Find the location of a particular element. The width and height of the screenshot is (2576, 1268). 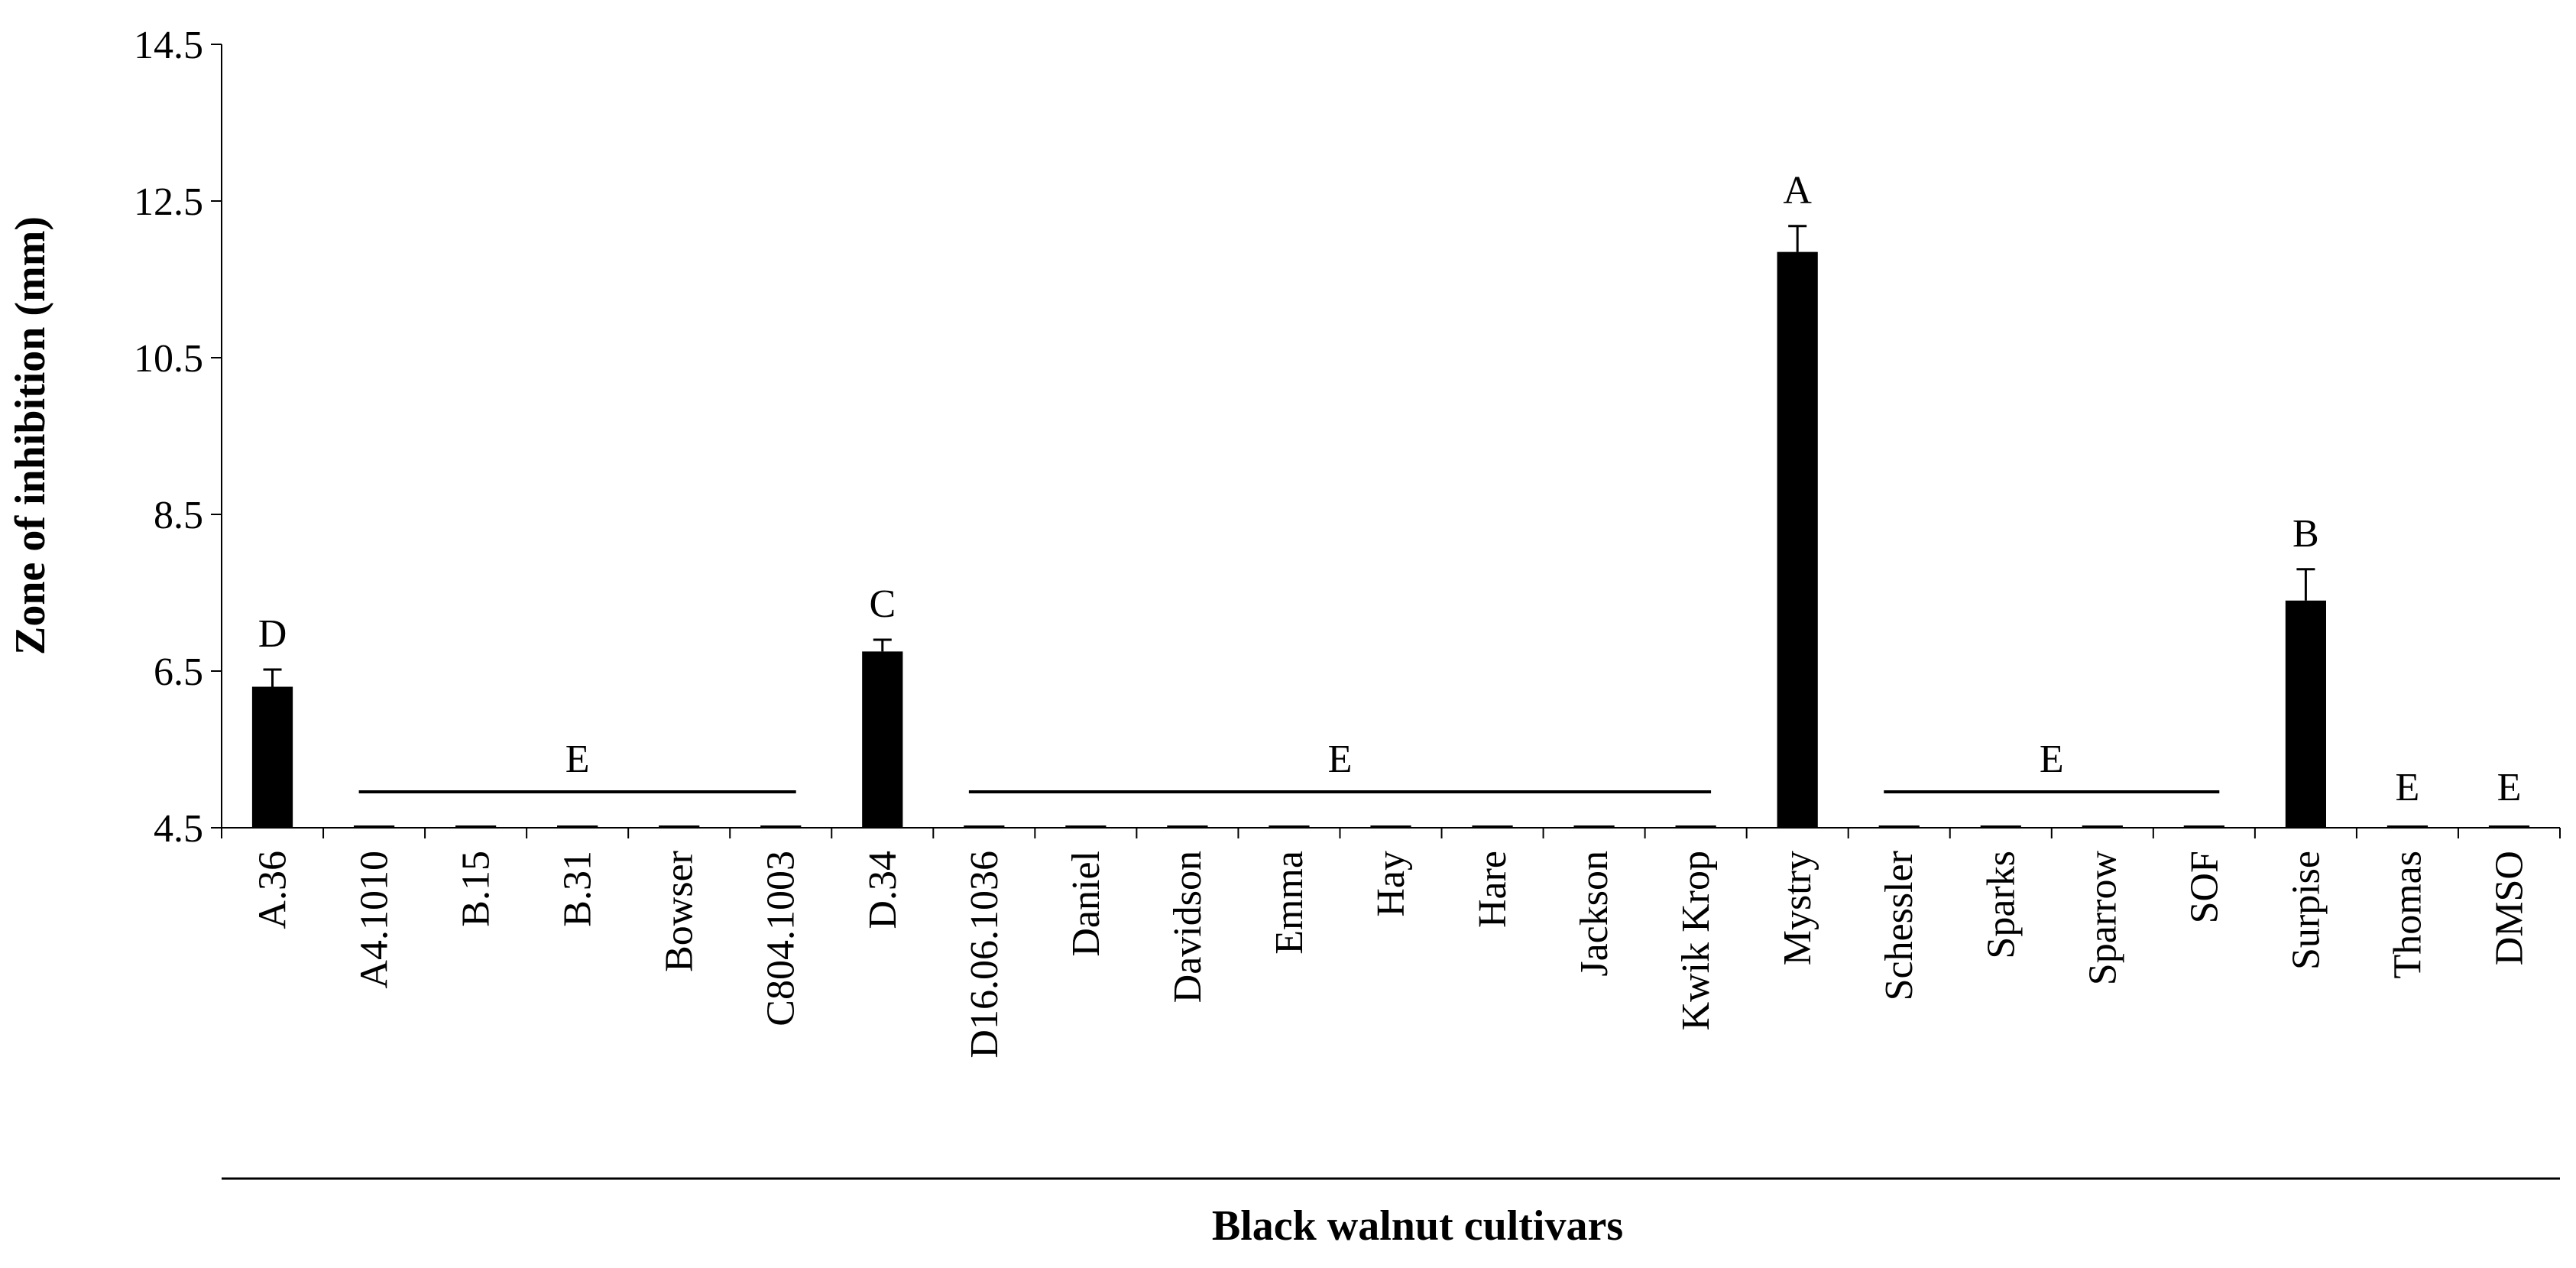

category-label: Emma is located at coordinates (1289, 903).